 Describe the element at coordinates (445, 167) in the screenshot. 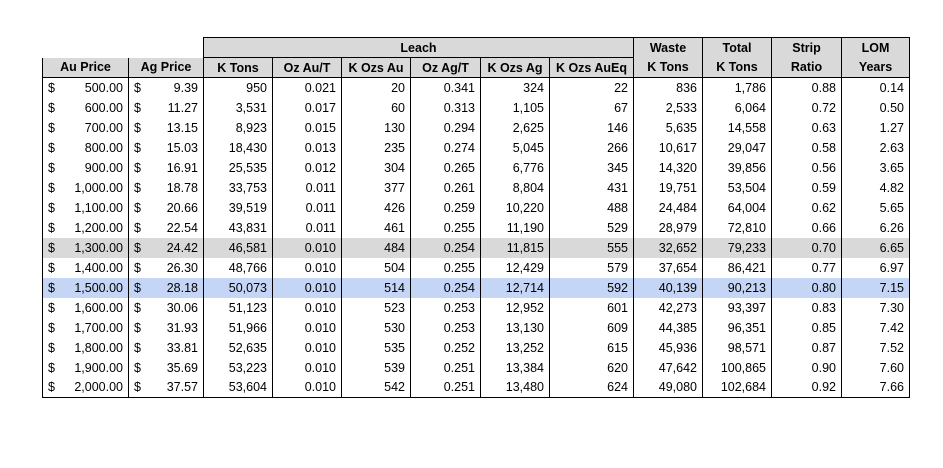

I see `cell-oz-ag-t: 0.265` at that location.